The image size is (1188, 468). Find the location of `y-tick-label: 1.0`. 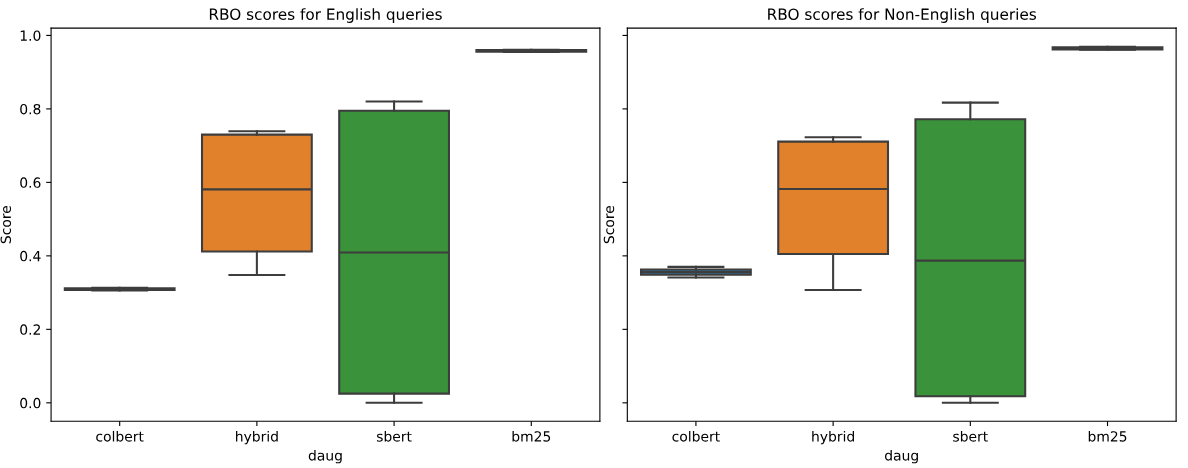

y-tick-label: 1.0 is located at coordinates (30, 35).